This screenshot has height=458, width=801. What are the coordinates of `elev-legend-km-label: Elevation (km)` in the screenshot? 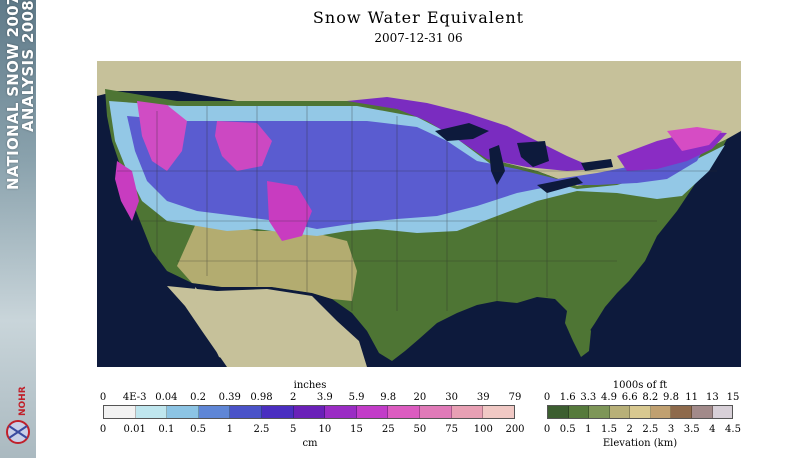 It's located at (640, 443).